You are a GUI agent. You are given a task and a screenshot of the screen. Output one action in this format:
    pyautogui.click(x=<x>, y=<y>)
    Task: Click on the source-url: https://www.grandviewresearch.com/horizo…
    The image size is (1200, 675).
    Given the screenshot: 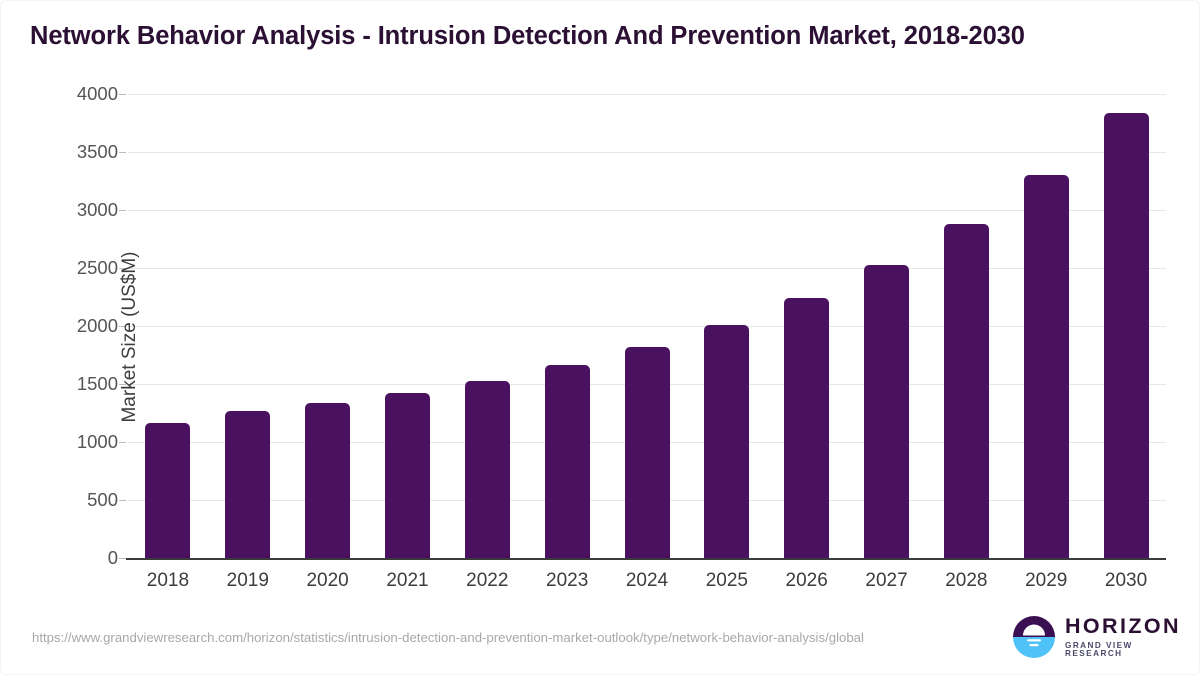 What is the action you would take?
    pyautogui.click(x=448, y=637)
    